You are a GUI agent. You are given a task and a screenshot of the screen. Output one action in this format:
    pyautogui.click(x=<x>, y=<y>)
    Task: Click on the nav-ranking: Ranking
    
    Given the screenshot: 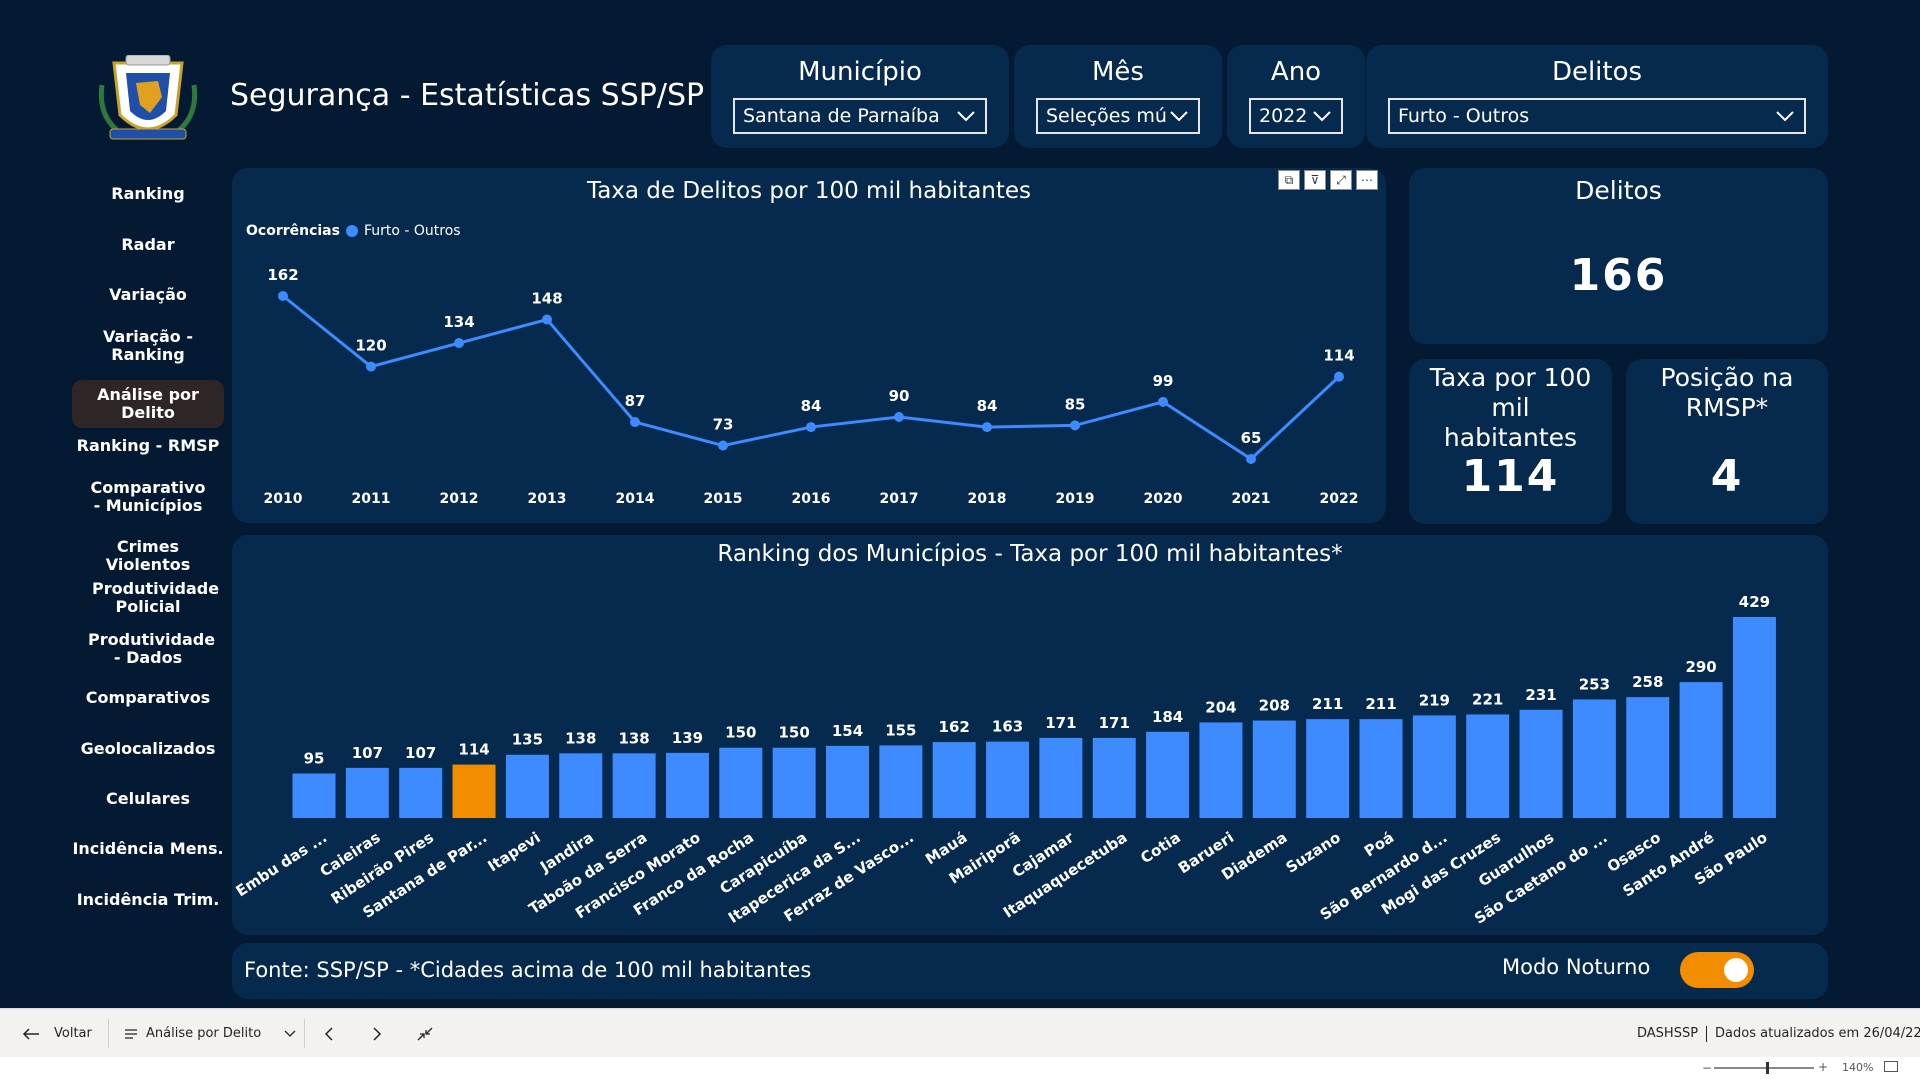 What is the action you would take?
    pyautogui.click(x=148, y=193)
    